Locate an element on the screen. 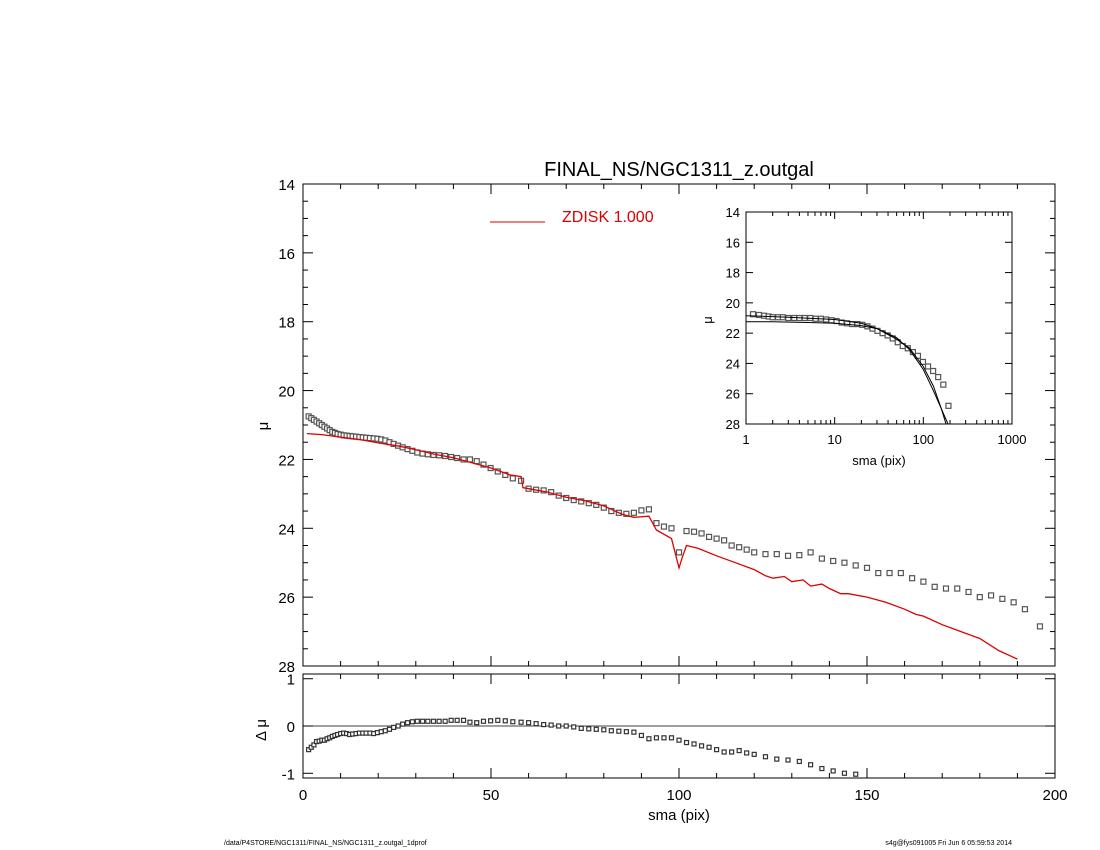 This screenshot has width=1100, height=850. residual-xtick-label: 0 is located at coordinates (303, 795).